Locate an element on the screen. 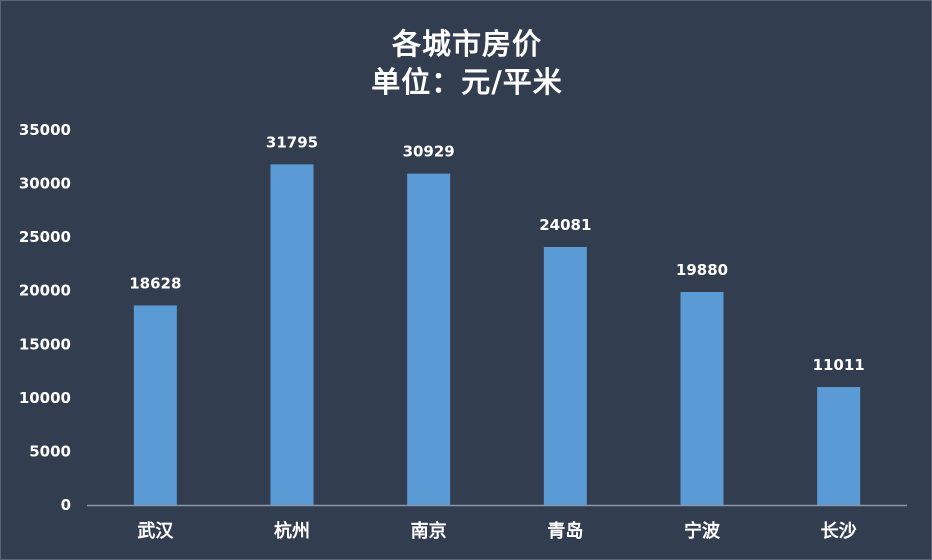 This screenshot has width=932, height=560. bar-value-label: 11011 is located at coordinates (839, 365).